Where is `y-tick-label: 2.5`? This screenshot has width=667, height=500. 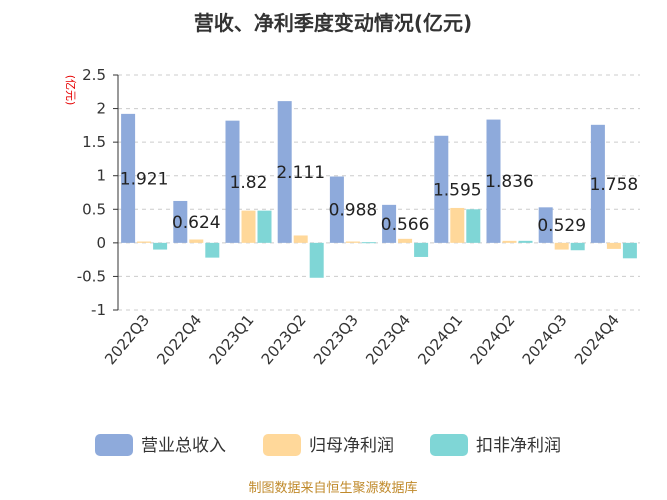 y-tick-label: 2.5 is located at coordinates (94, 75).